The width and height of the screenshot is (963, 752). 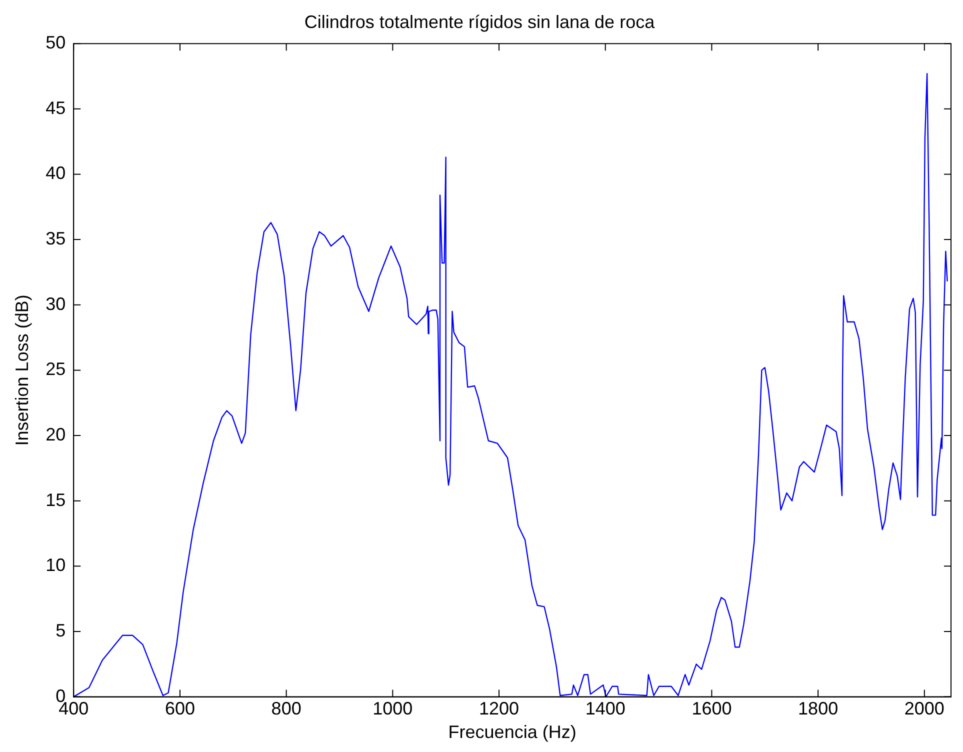 What do you see at coordinates (56, 42) in the screenshot?
I see `y-tick-label: 50` at bounding box center [56, 42].